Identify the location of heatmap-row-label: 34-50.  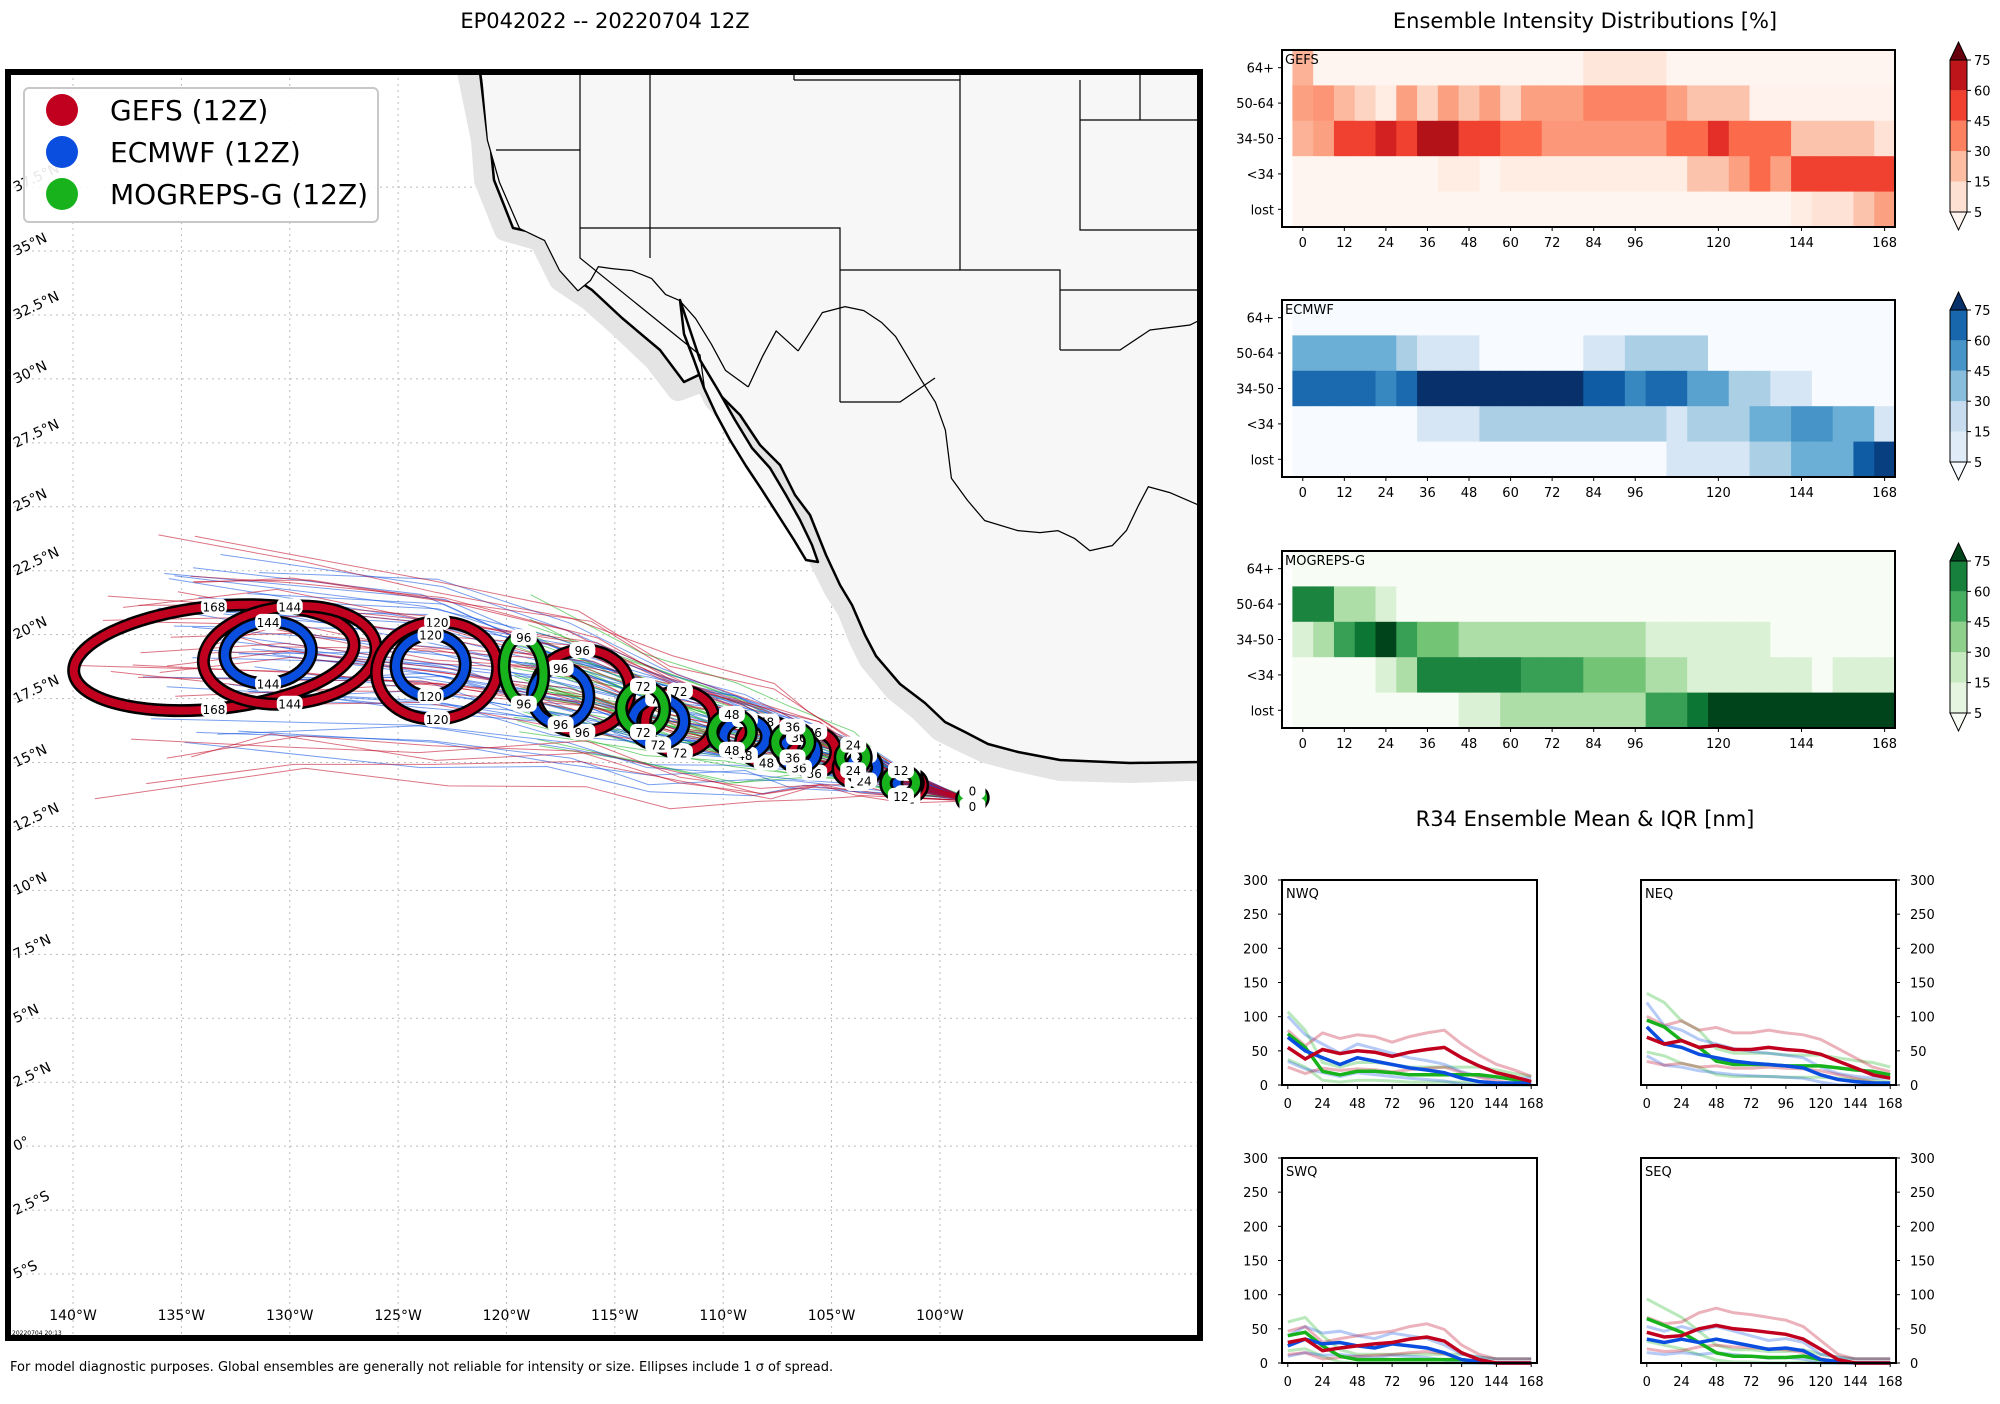
(1255, 140).